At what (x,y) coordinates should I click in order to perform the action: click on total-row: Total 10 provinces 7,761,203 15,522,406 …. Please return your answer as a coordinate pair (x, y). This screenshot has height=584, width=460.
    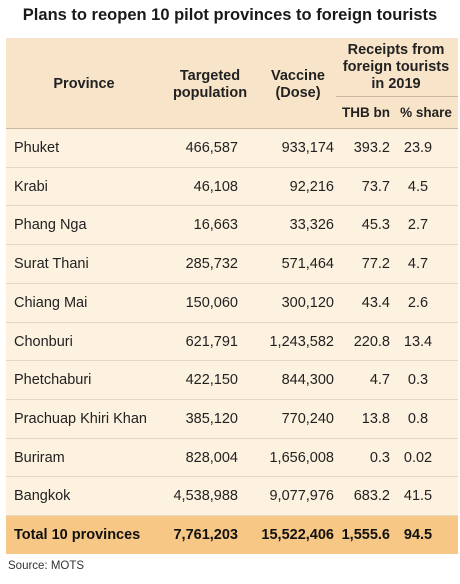
    Looking at the image, I should click on (232, 535).